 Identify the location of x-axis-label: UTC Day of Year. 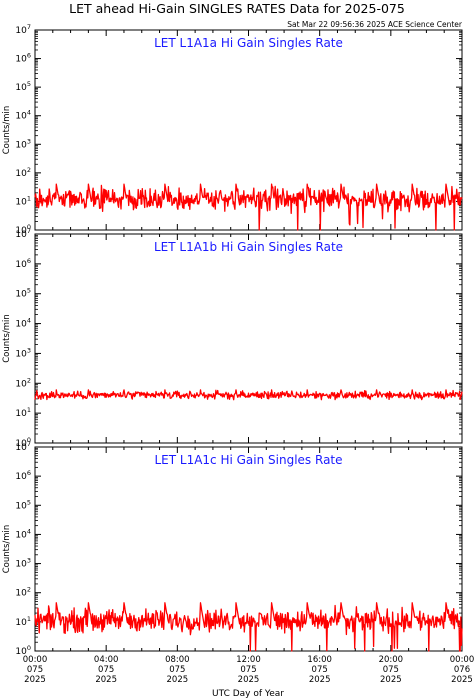
(248, 694).